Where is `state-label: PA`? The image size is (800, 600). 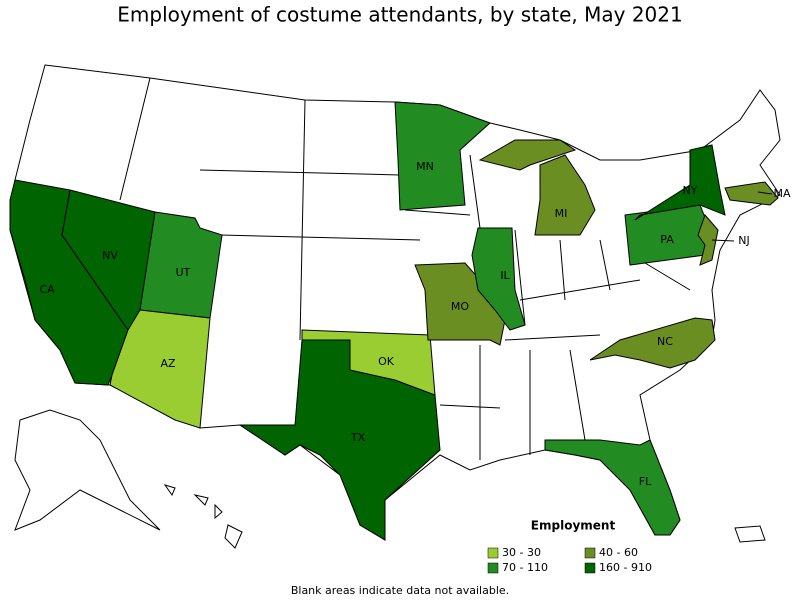 state-label: PA is located at coordinates (667, 239).